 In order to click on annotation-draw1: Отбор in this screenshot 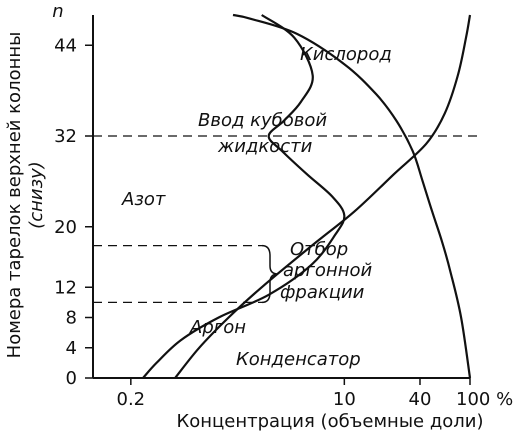, I will do `click(319, 249)`.